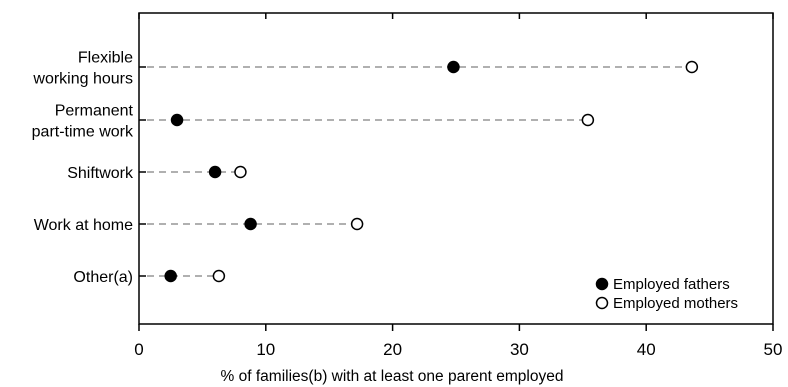 This screenshot has height=387, width=788. I want to click on legend-label-0: Employed fathers, so click(671, 284).